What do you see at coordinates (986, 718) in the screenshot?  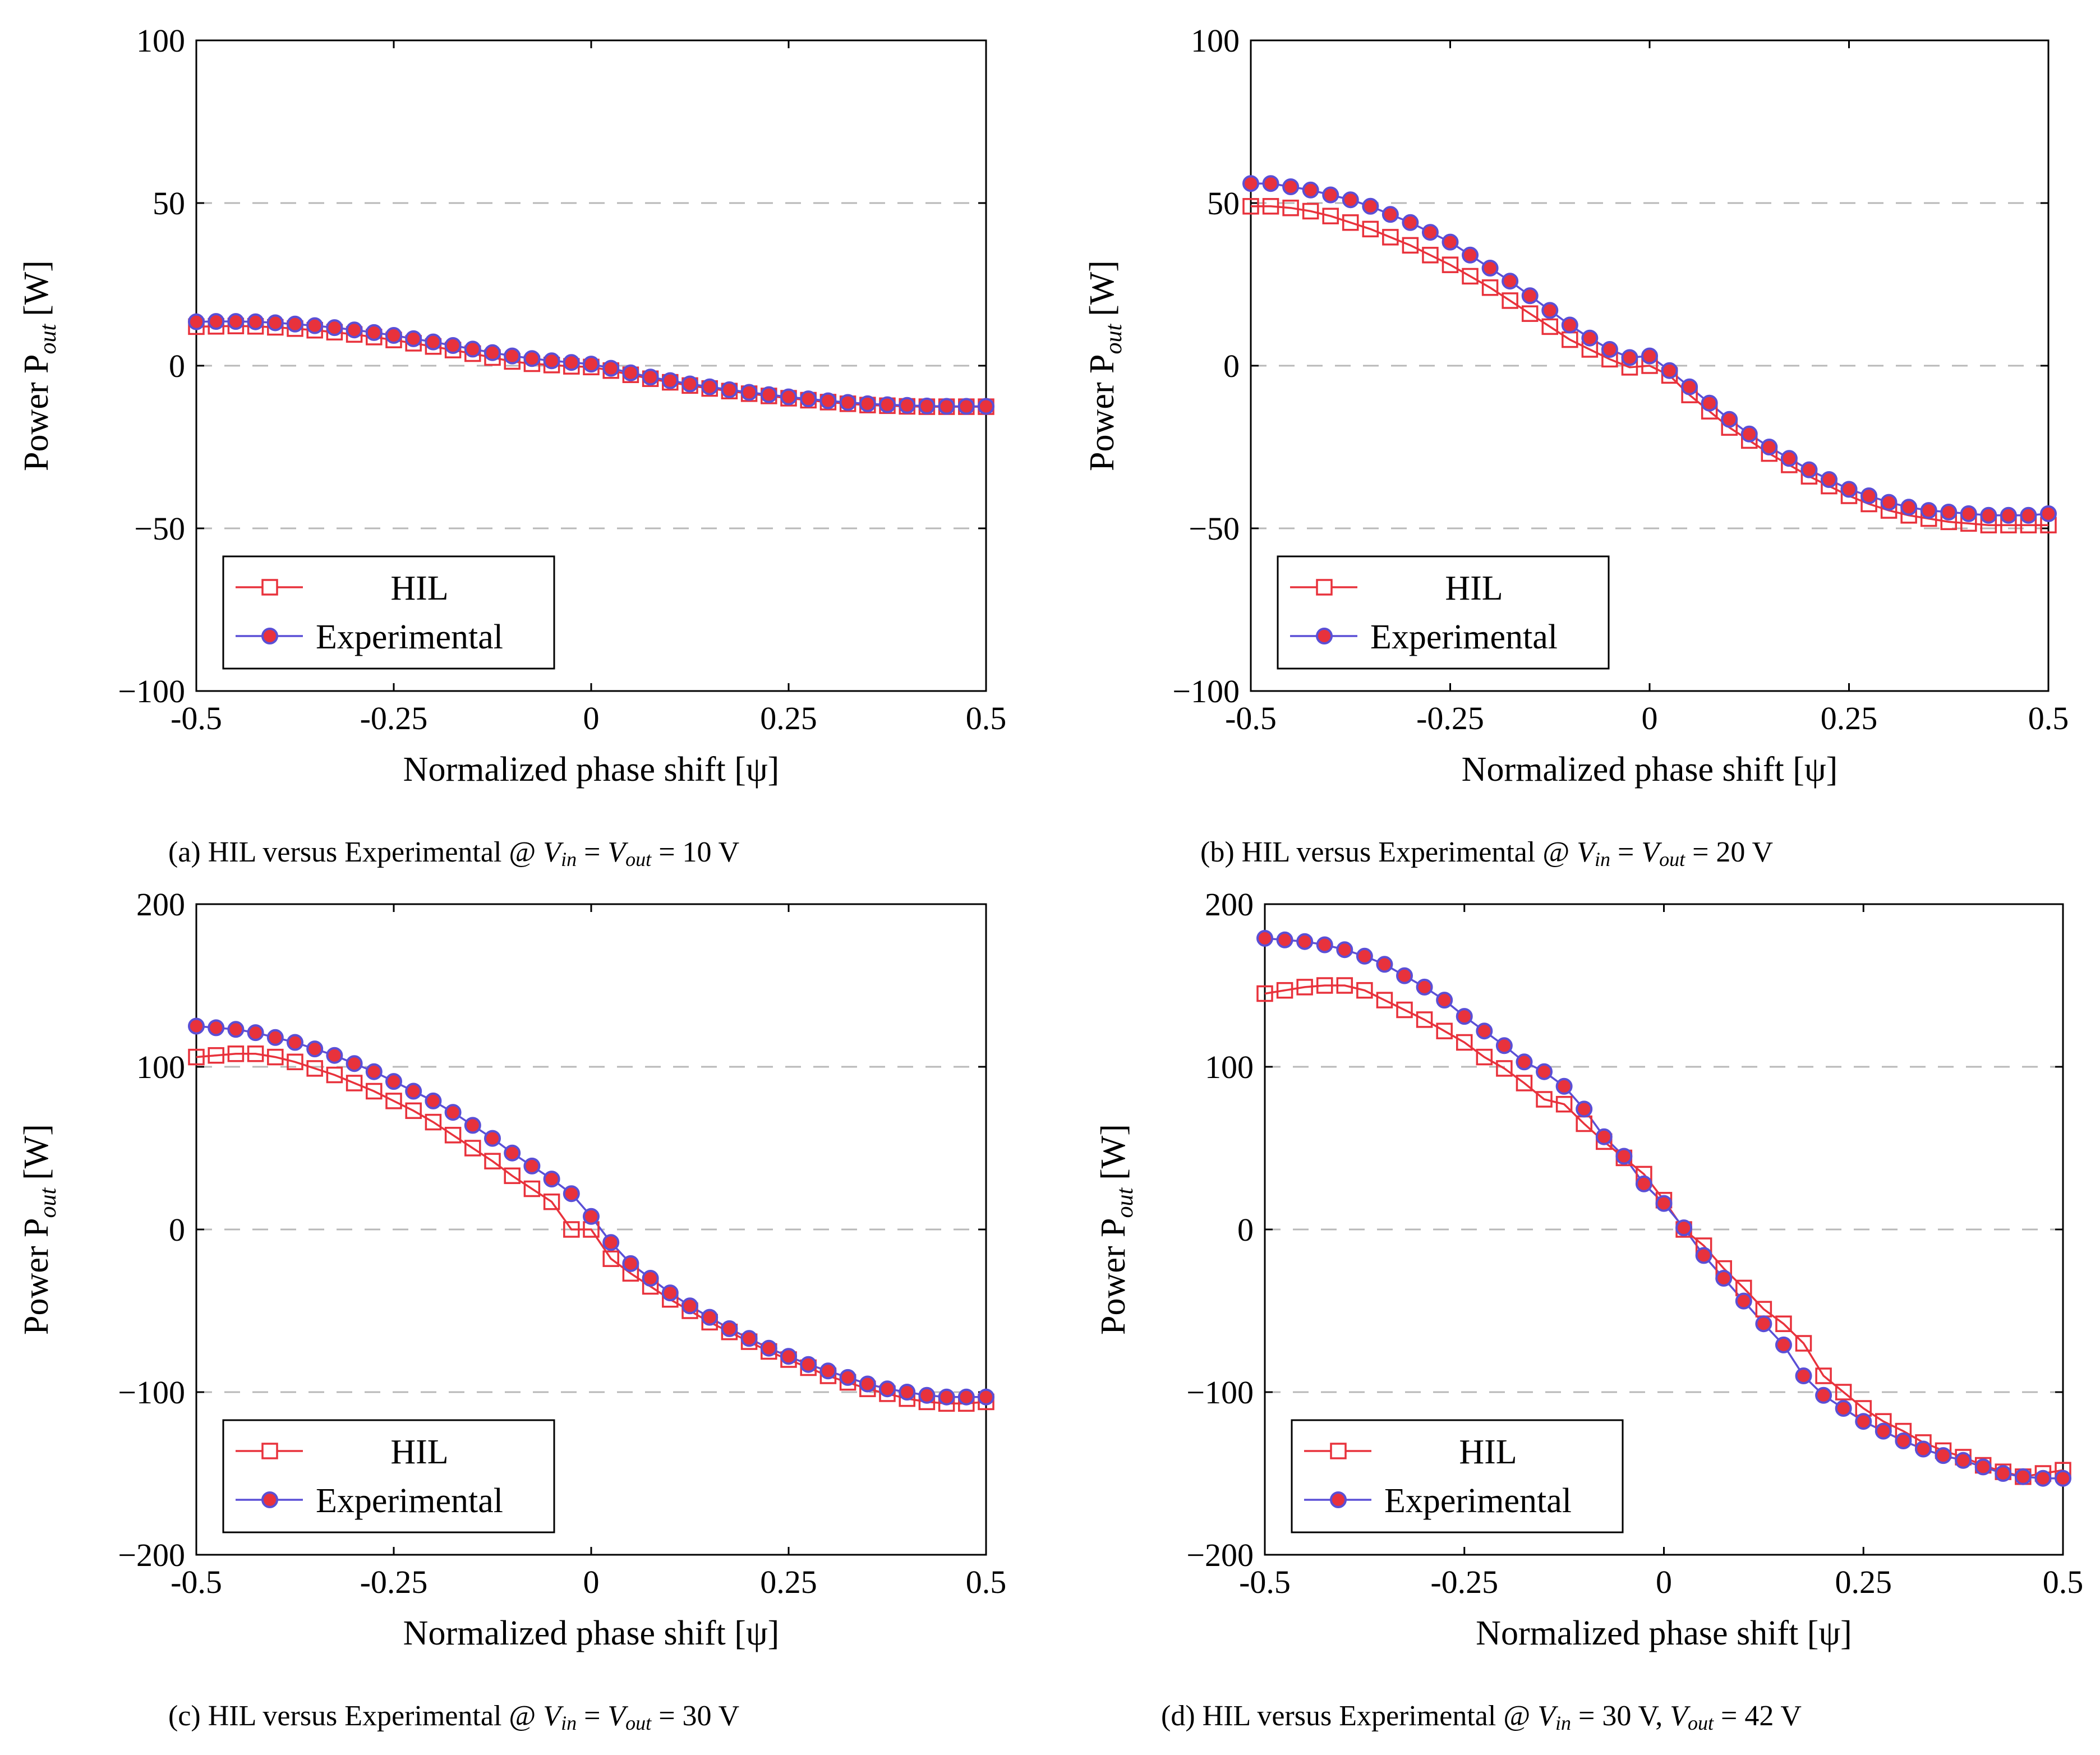 I see `x-tick-label: 0.5` at bounding box center [986, 718].